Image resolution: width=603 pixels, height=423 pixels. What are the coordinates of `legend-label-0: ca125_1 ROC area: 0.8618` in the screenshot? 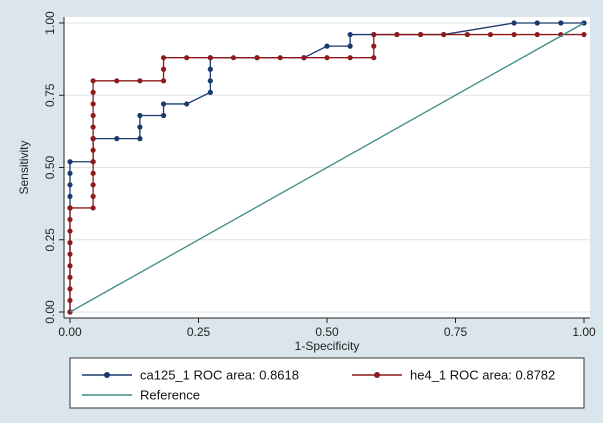 It's located at (219, 375).